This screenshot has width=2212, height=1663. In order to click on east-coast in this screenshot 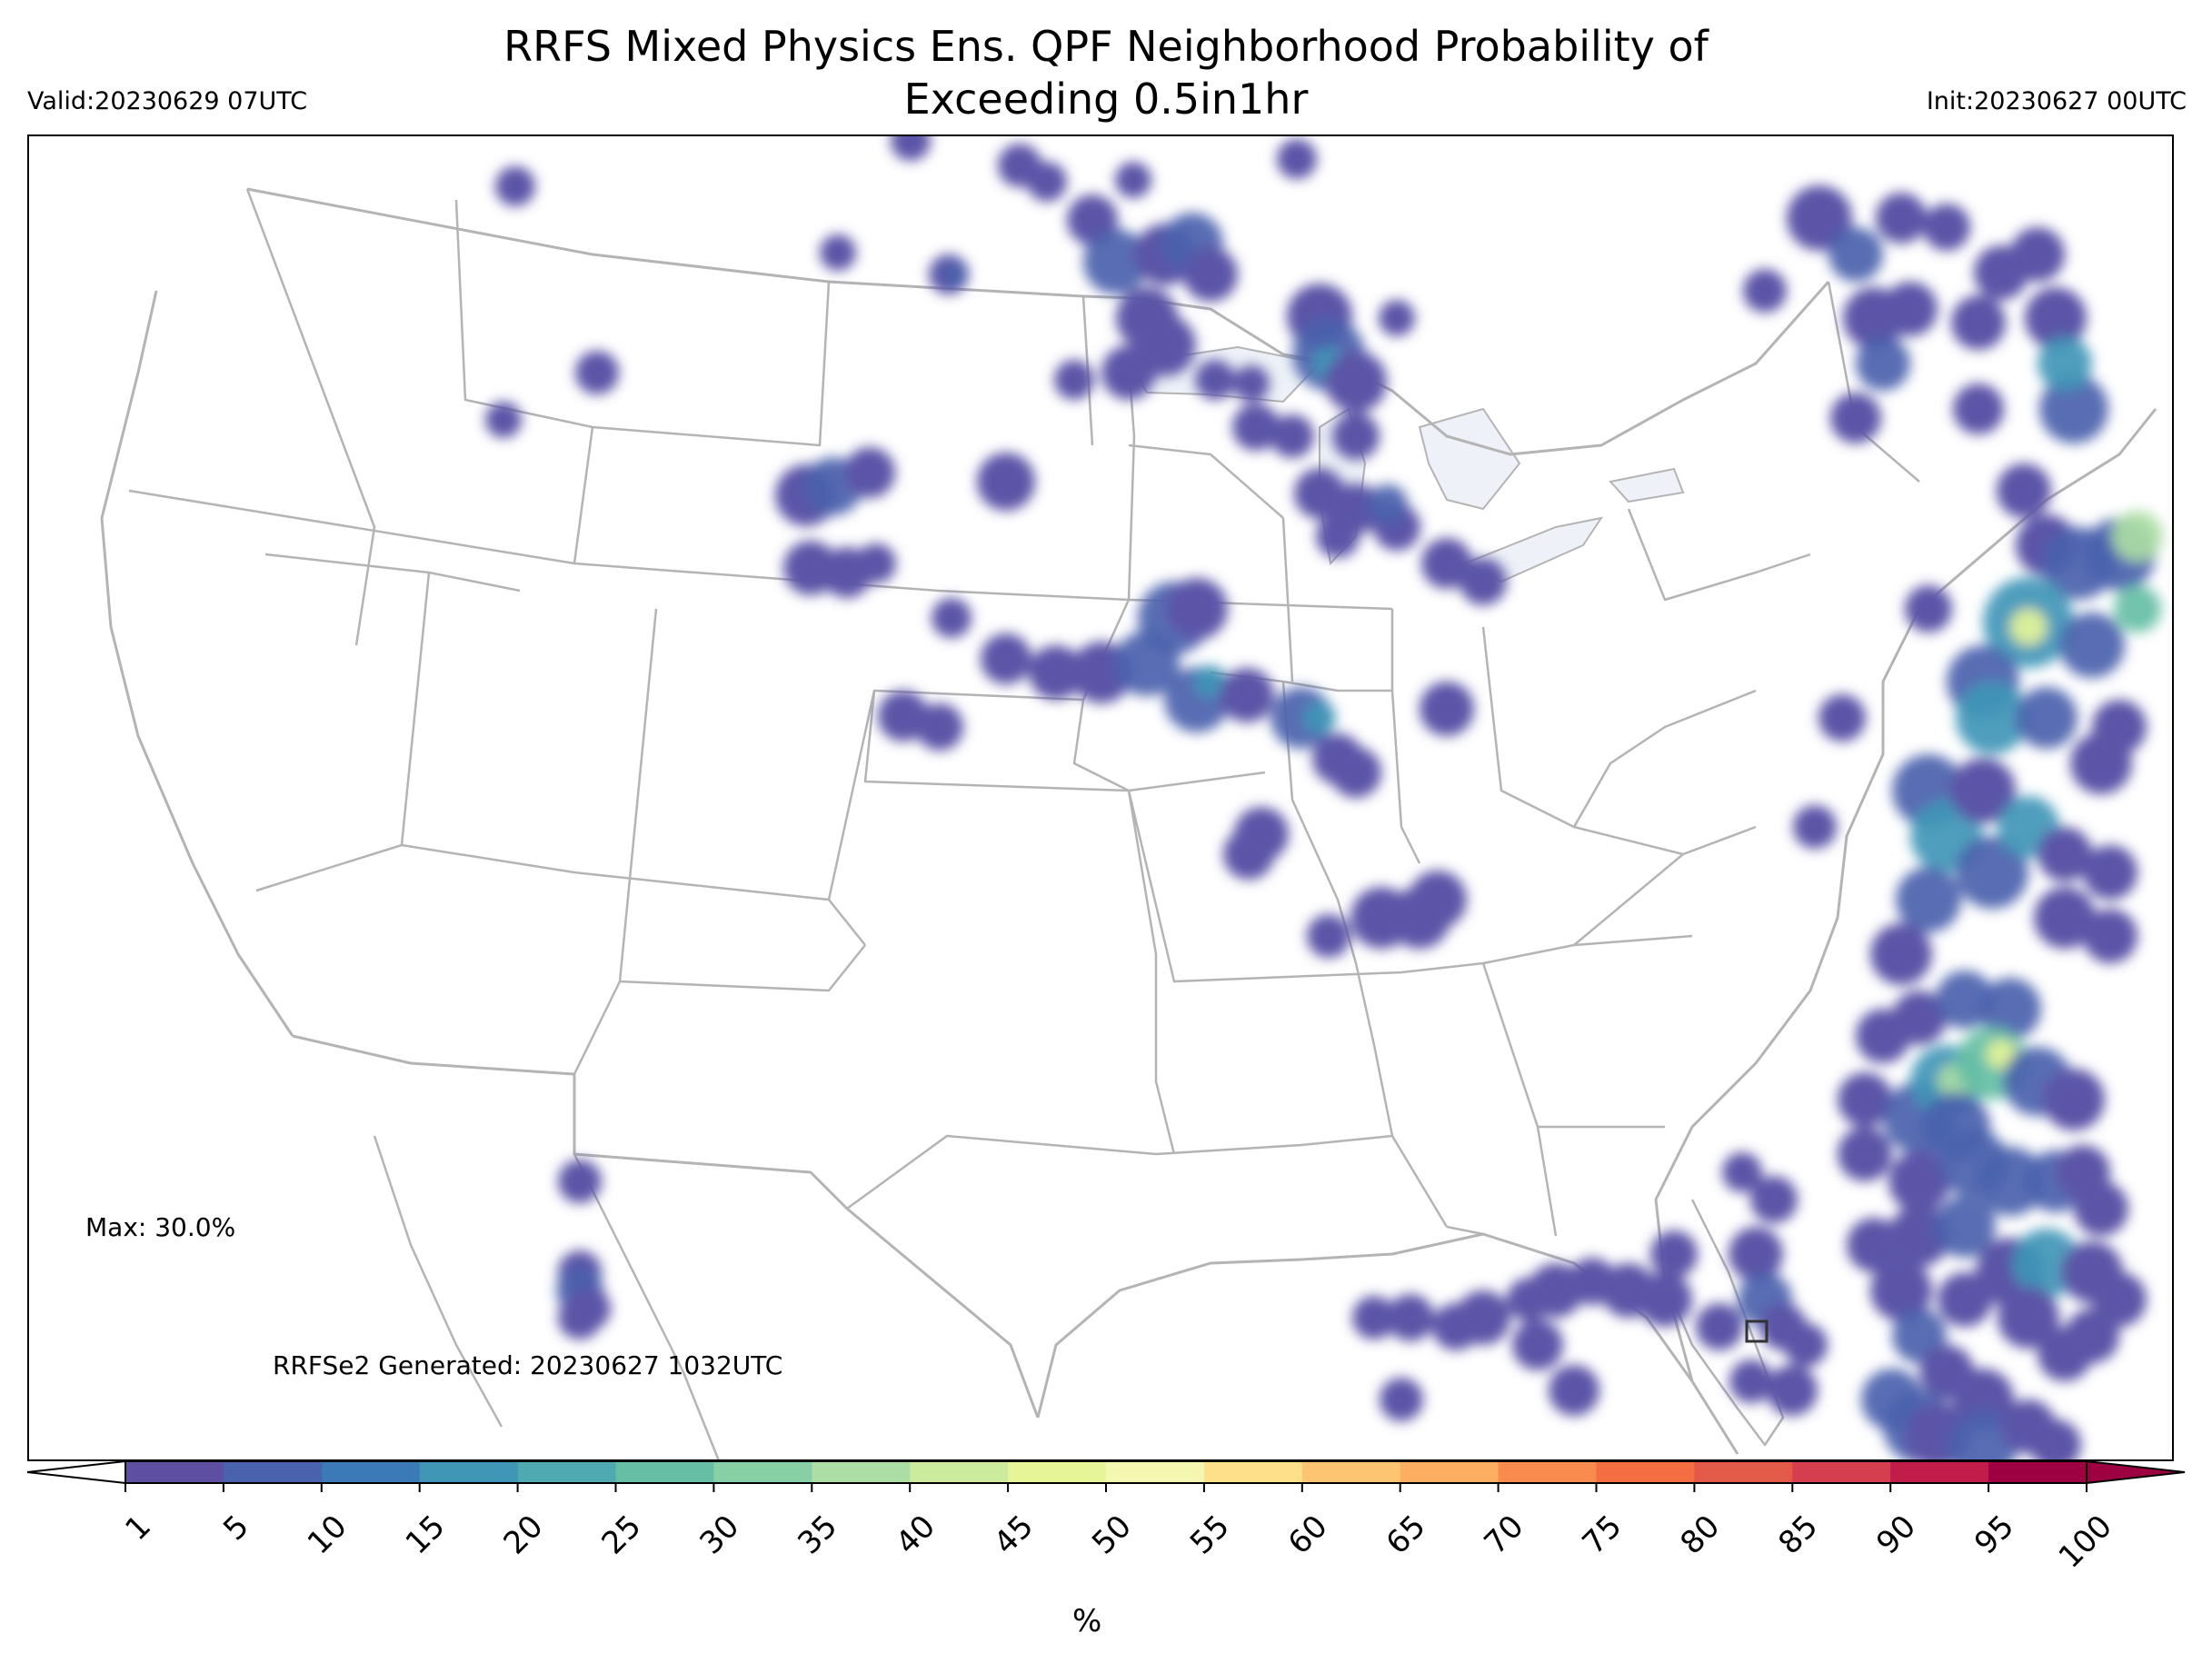, I will do `click(1905, 895)`.